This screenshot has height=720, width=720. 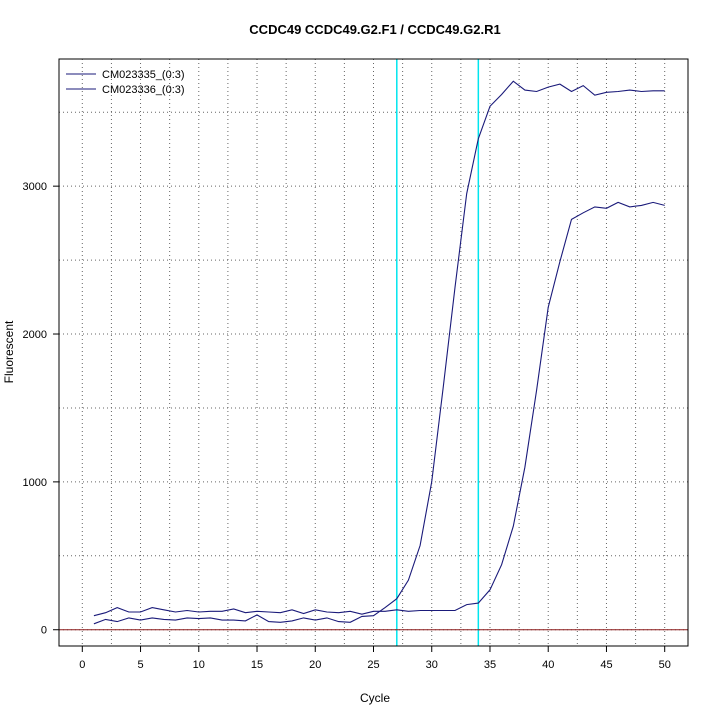 I want to click on x-axis-label: Cycle, so click(x=375, y=698).